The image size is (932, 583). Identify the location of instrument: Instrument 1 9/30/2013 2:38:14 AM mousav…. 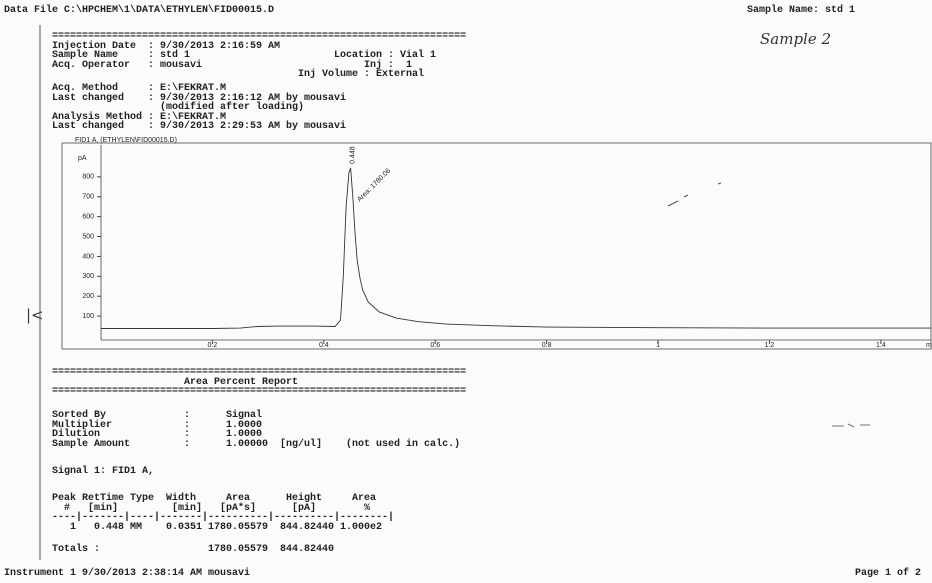
(127, 573).